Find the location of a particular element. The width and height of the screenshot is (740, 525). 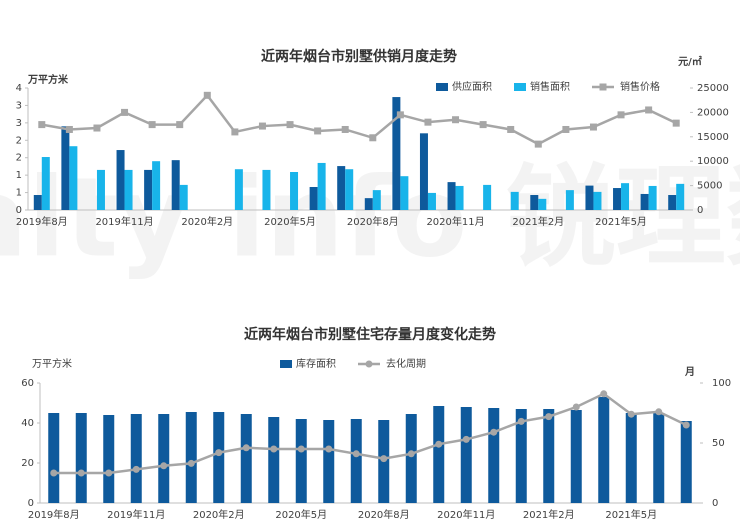

legend-label: 供应面积 is located at coordinates (472, 86).